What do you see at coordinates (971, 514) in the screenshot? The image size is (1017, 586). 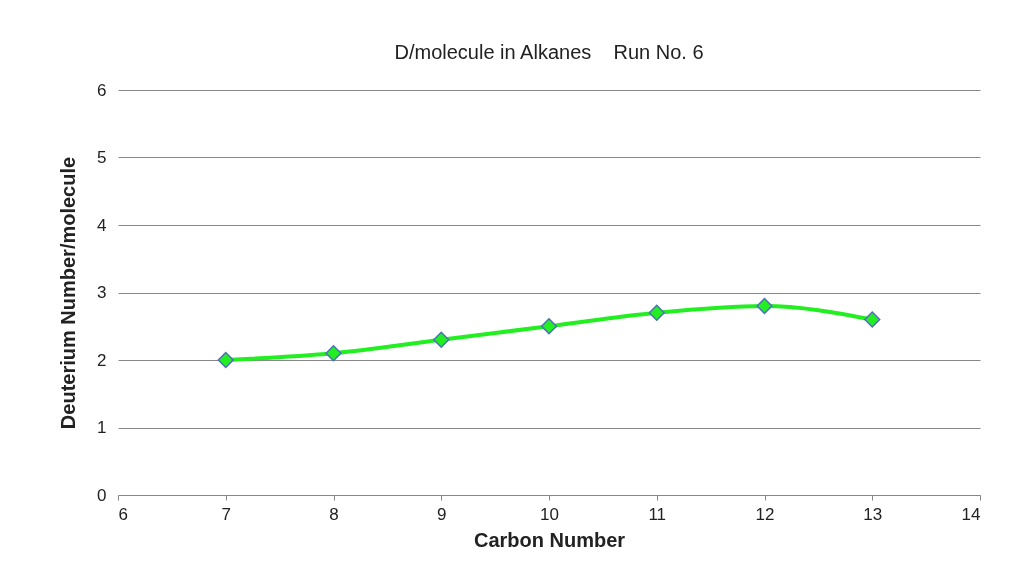 I see `x-tick-label: 14` at bounding box center [971, 514].